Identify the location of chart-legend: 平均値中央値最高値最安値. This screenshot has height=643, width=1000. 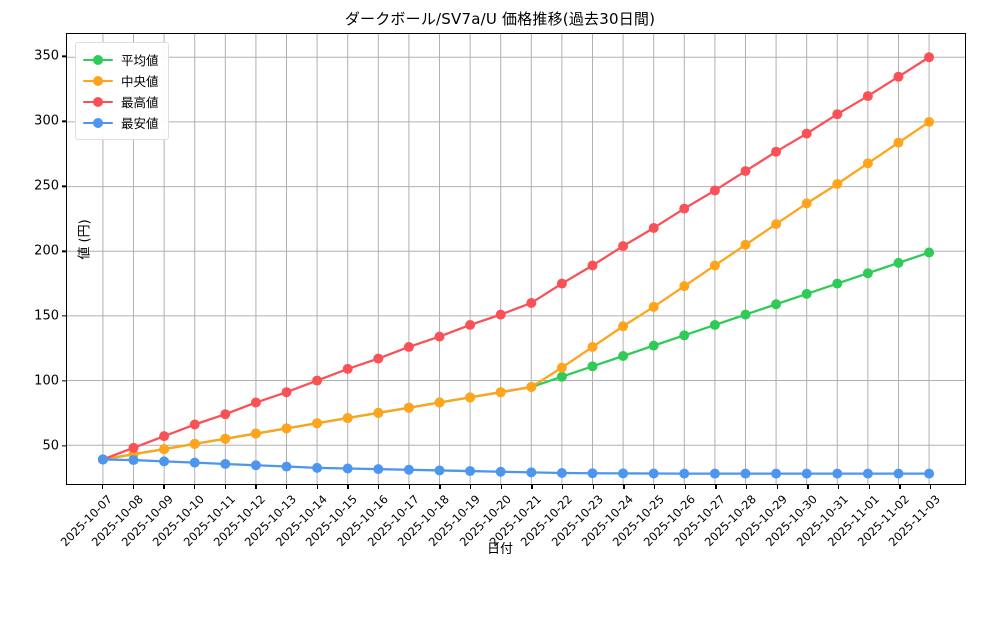
(122, 91).